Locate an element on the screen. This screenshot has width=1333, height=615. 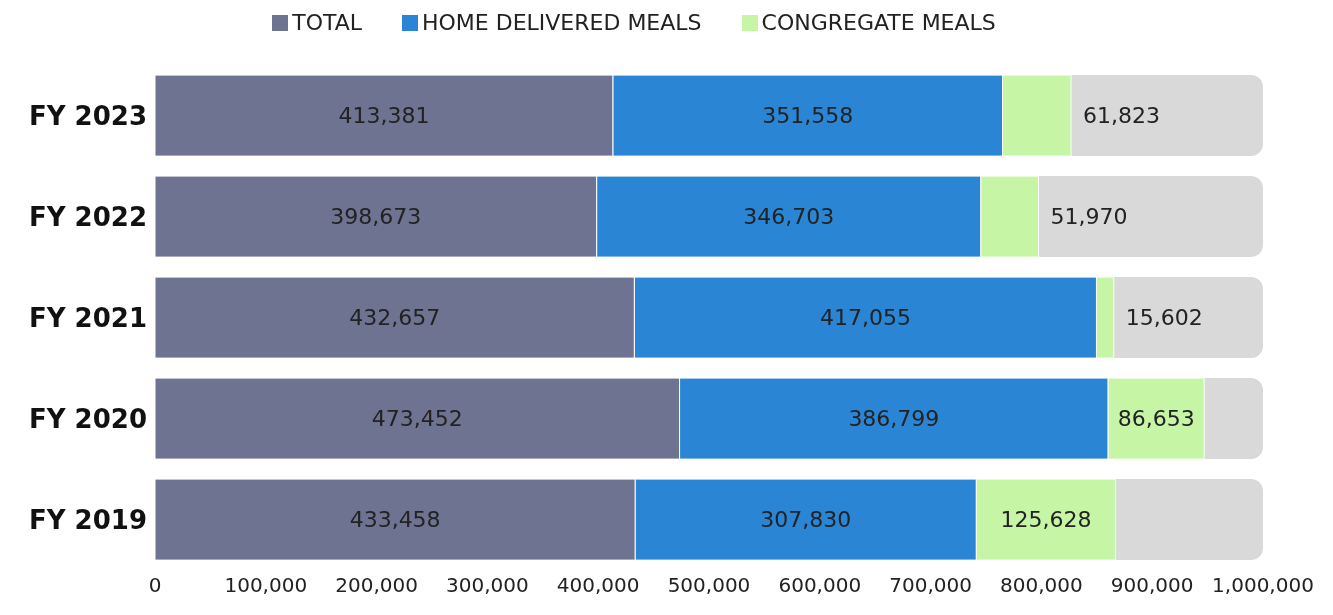
data-label: 15,602 is located at coordinates (1164, 318).